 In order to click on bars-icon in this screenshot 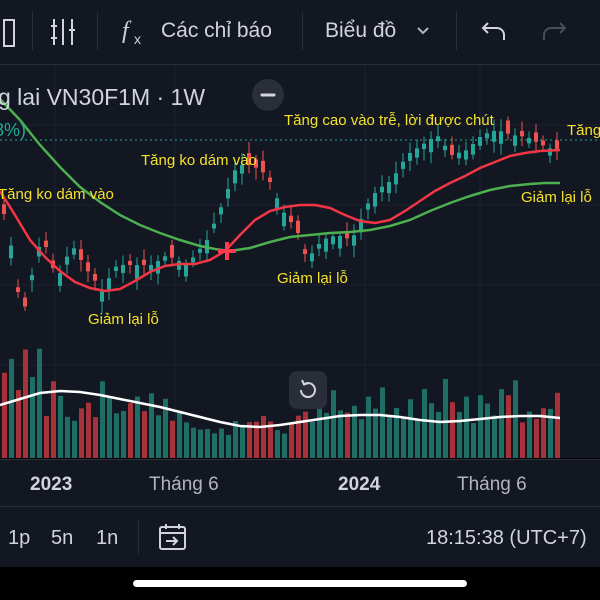, I will do `click(11, 33)`.